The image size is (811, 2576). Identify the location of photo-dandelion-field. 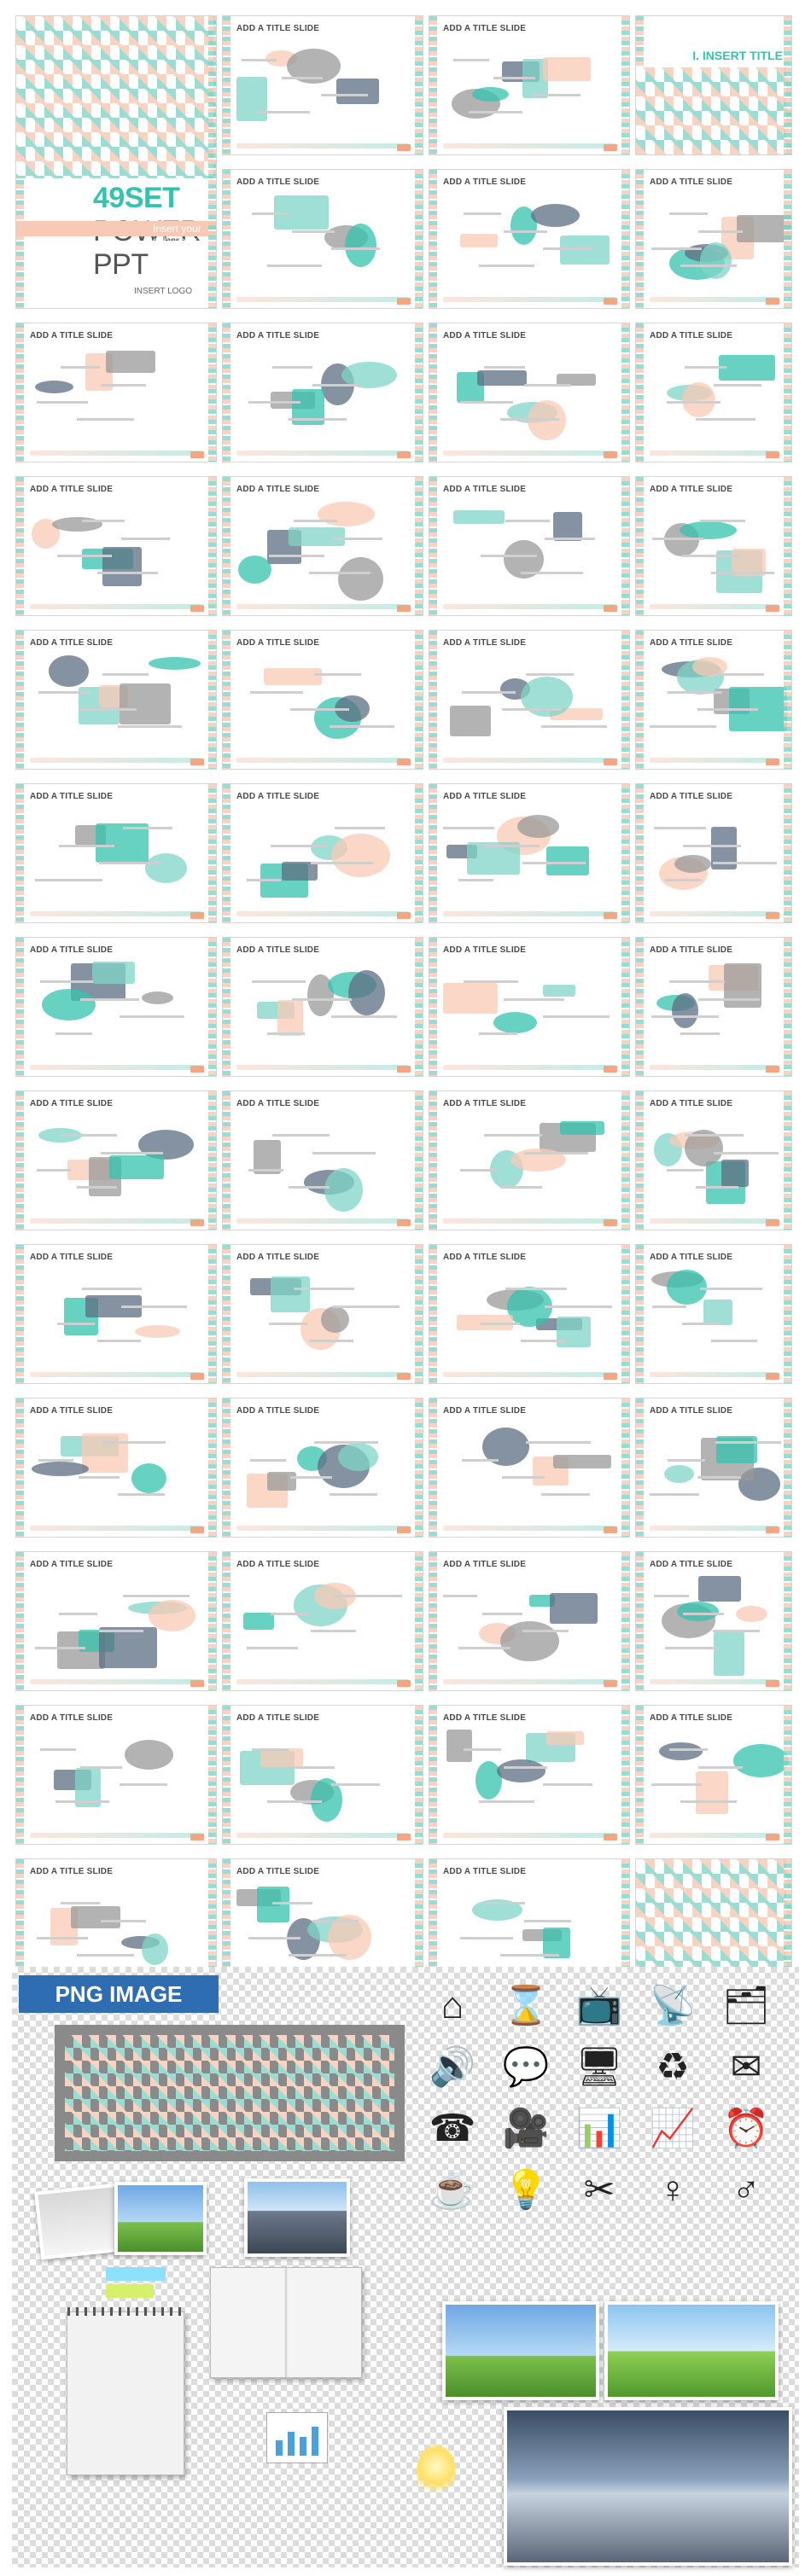
(691, 2351).